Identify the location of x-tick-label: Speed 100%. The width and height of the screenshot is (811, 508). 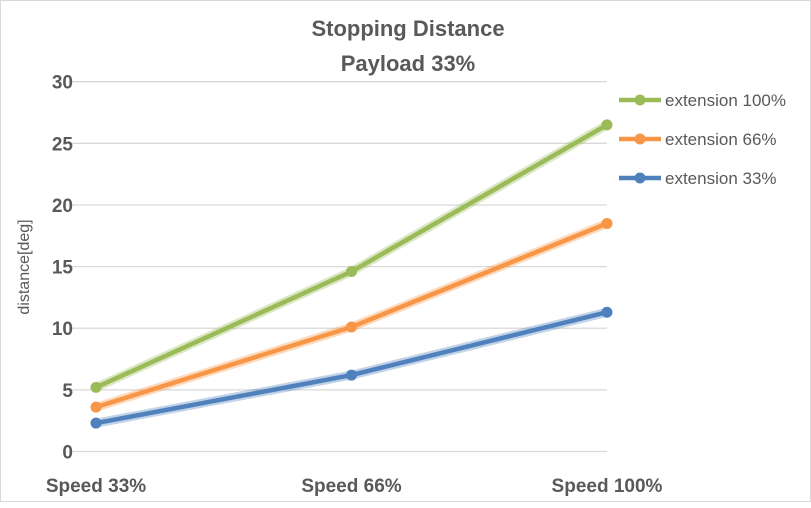
(607, 486).